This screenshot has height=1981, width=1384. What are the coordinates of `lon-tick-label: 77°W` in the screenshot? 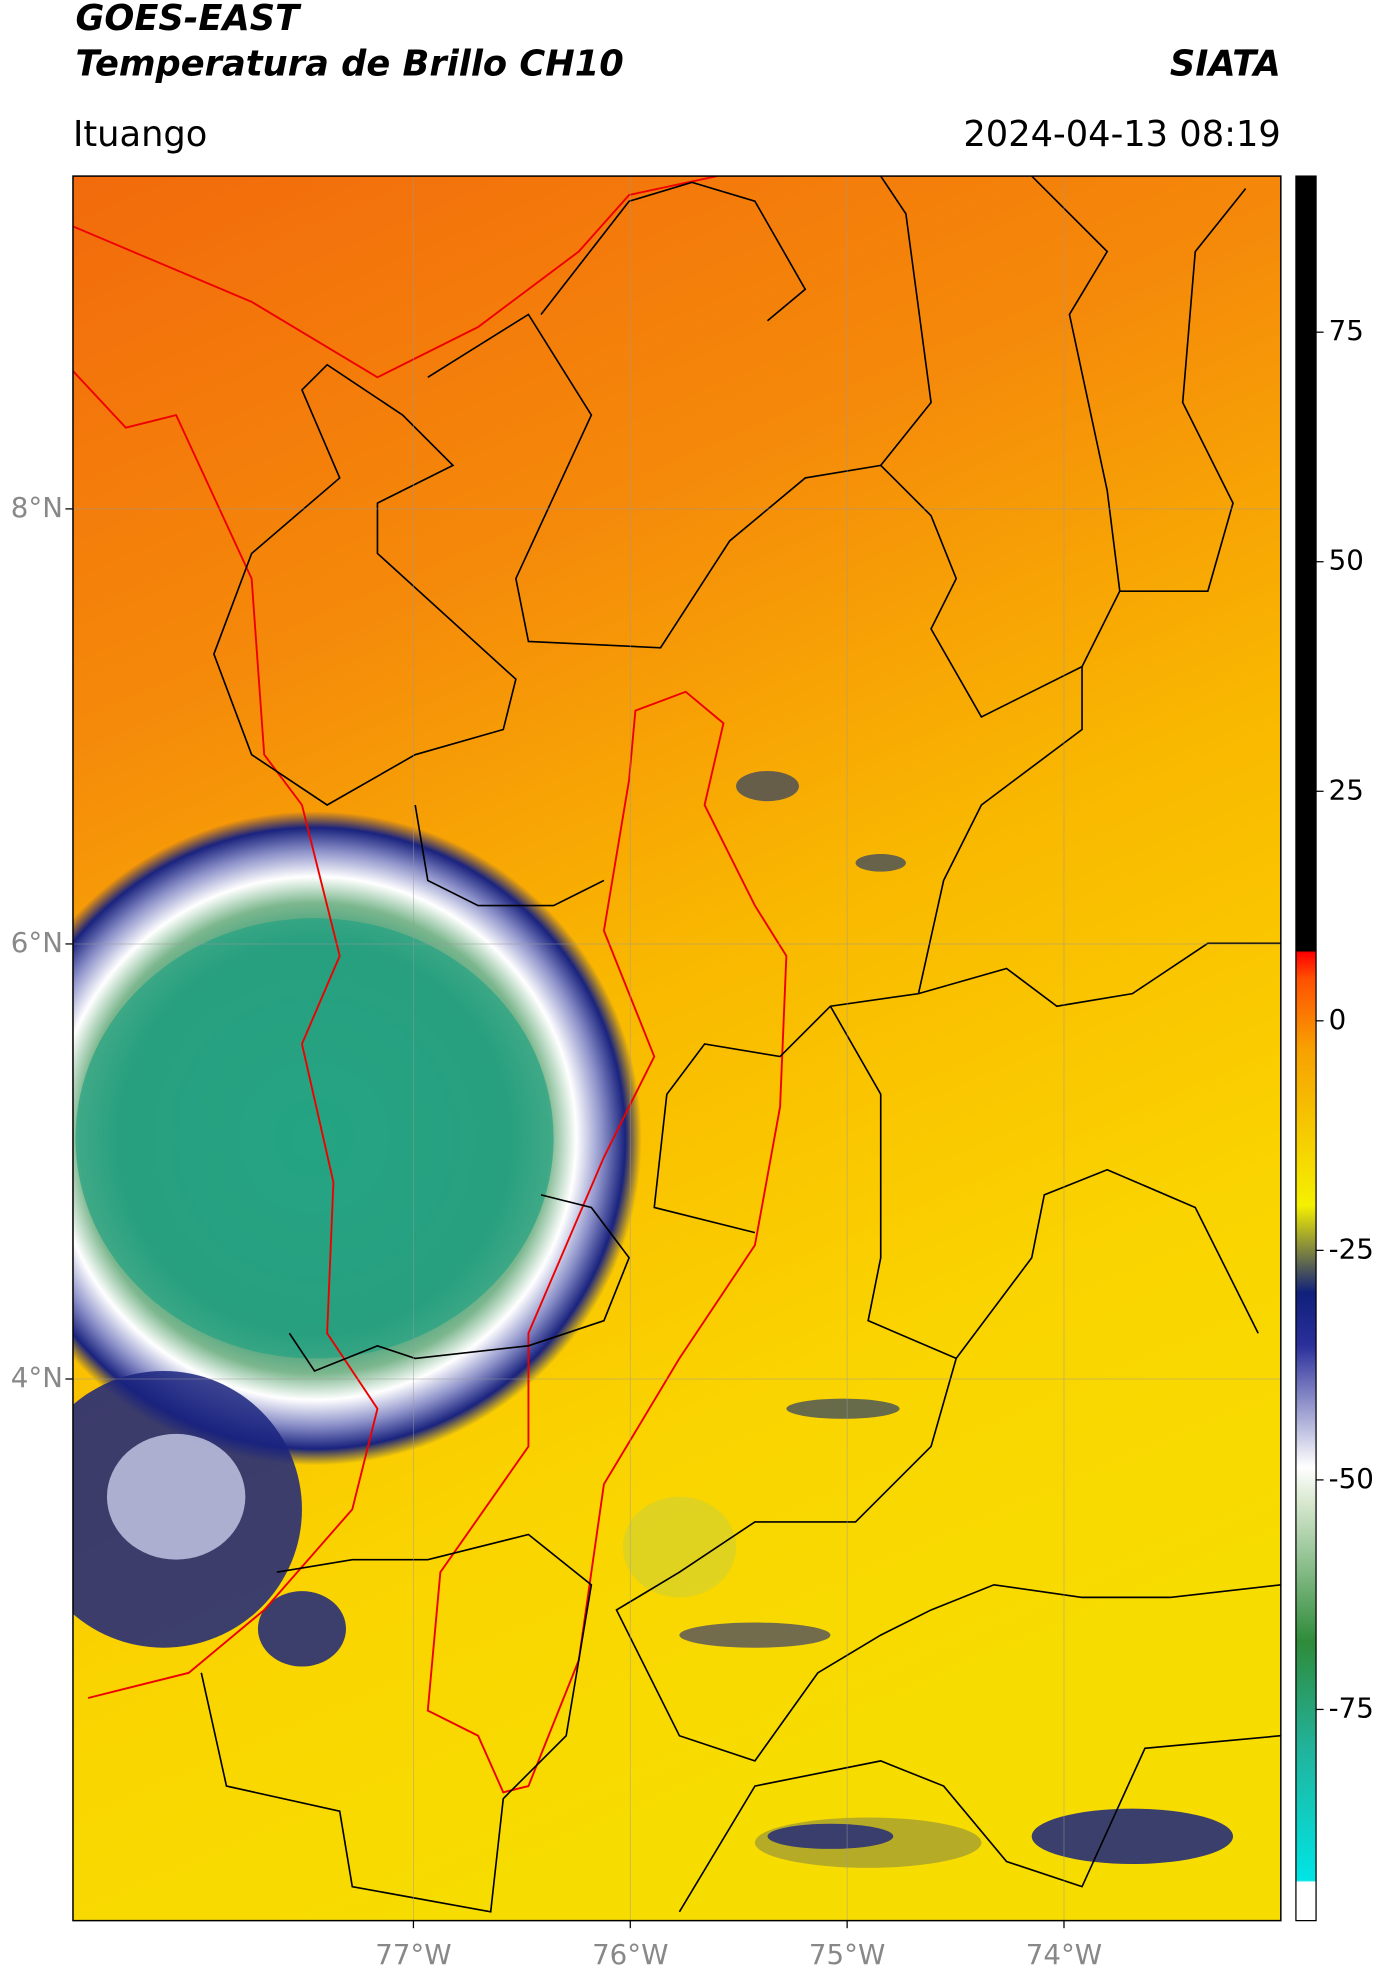 It's located at (413, 1954).